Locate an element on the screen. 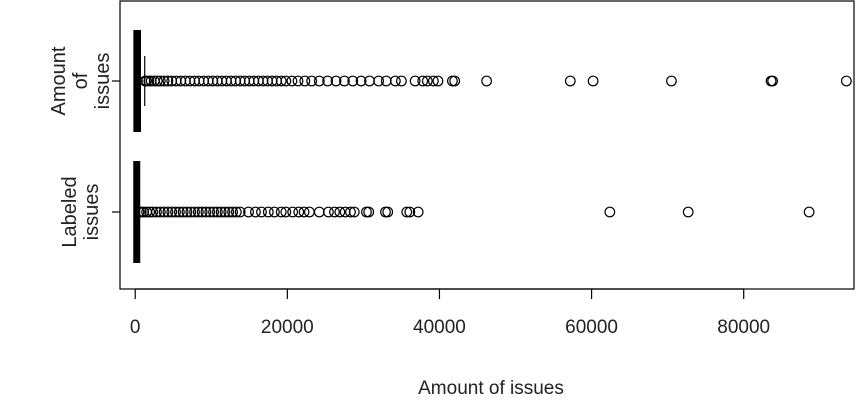  x-tick-label: 80000 is located at coordinates (743, 327).